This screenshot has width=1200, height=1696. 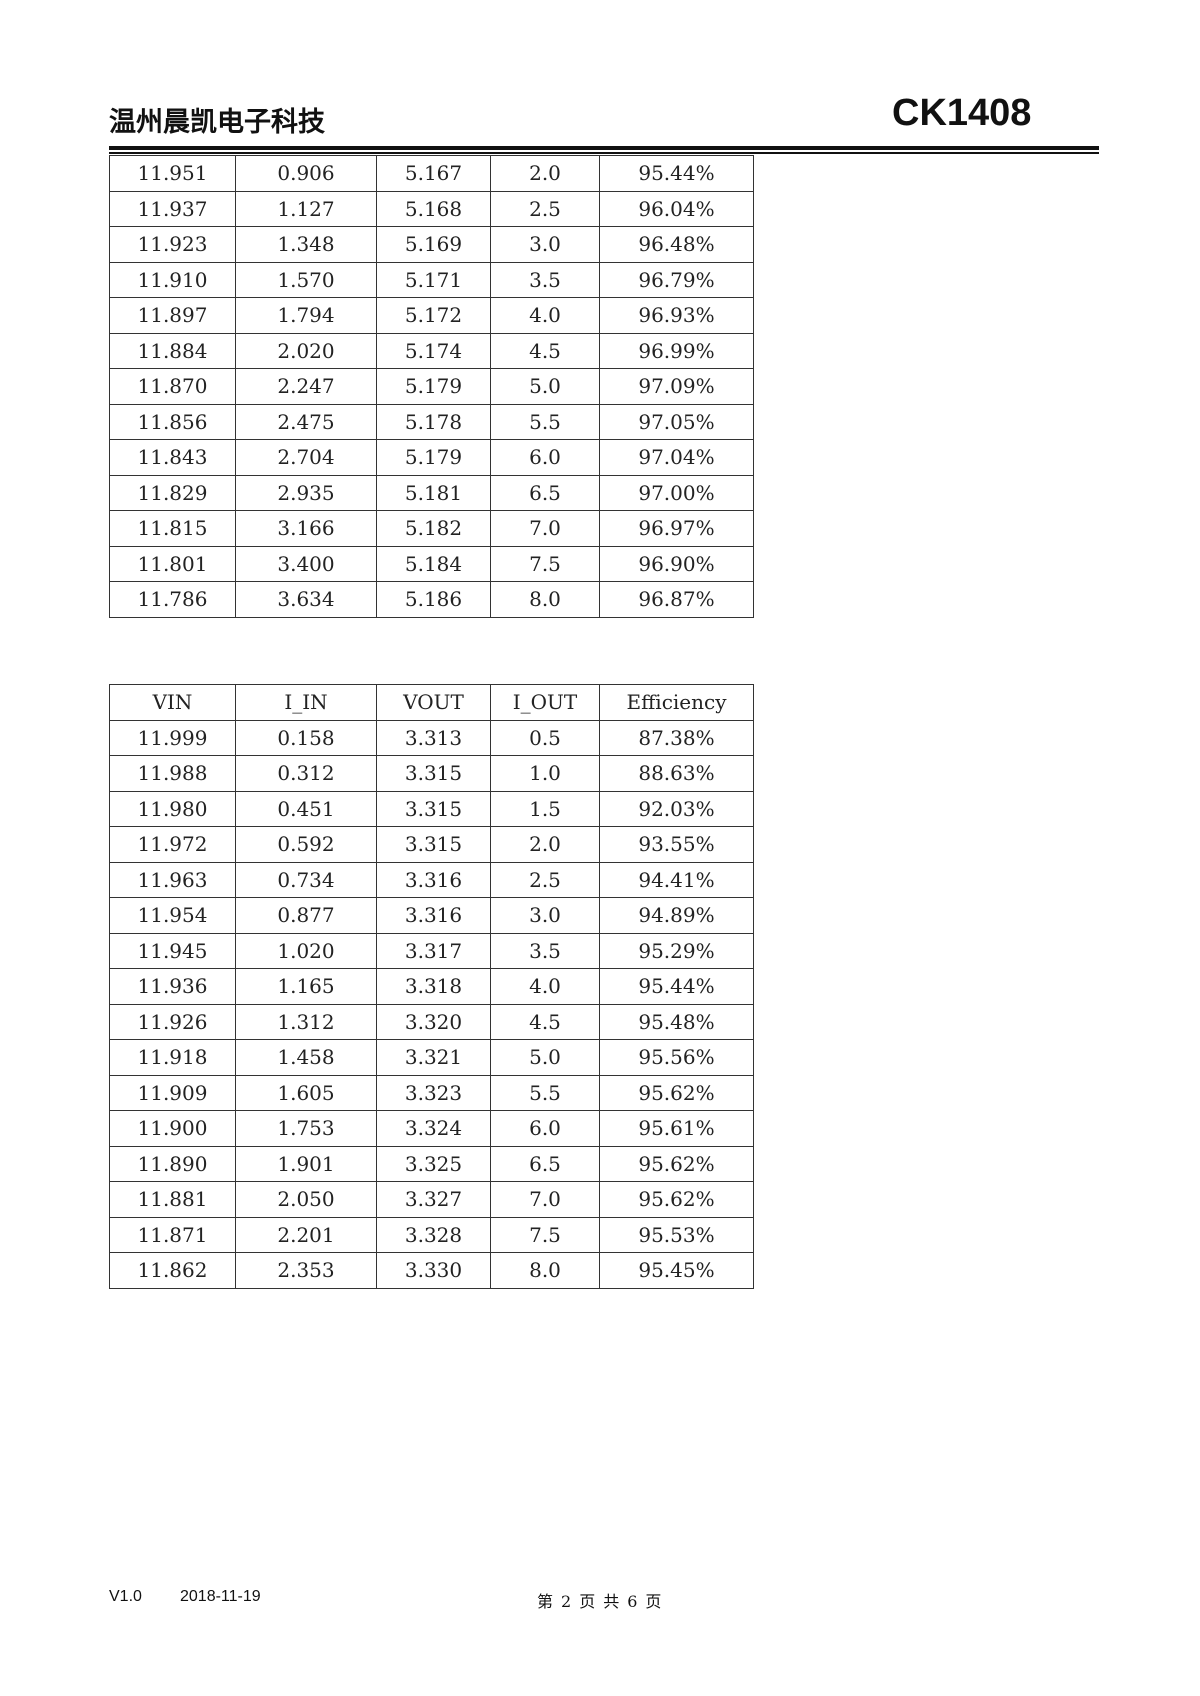 I want to click on table-row: 11.999 0.158 3.313 0.5 87.38%, so click(x=431, y=737).